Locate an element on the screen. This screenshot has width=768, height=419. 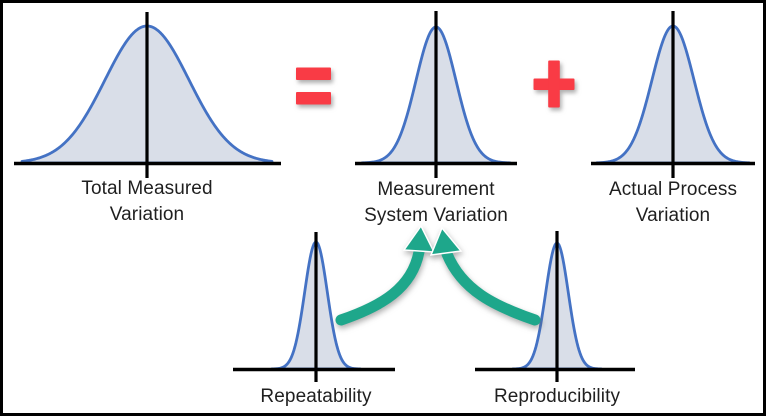
measurement-system-variation-label-line1: Measurement is located at coordinates (436, 189).